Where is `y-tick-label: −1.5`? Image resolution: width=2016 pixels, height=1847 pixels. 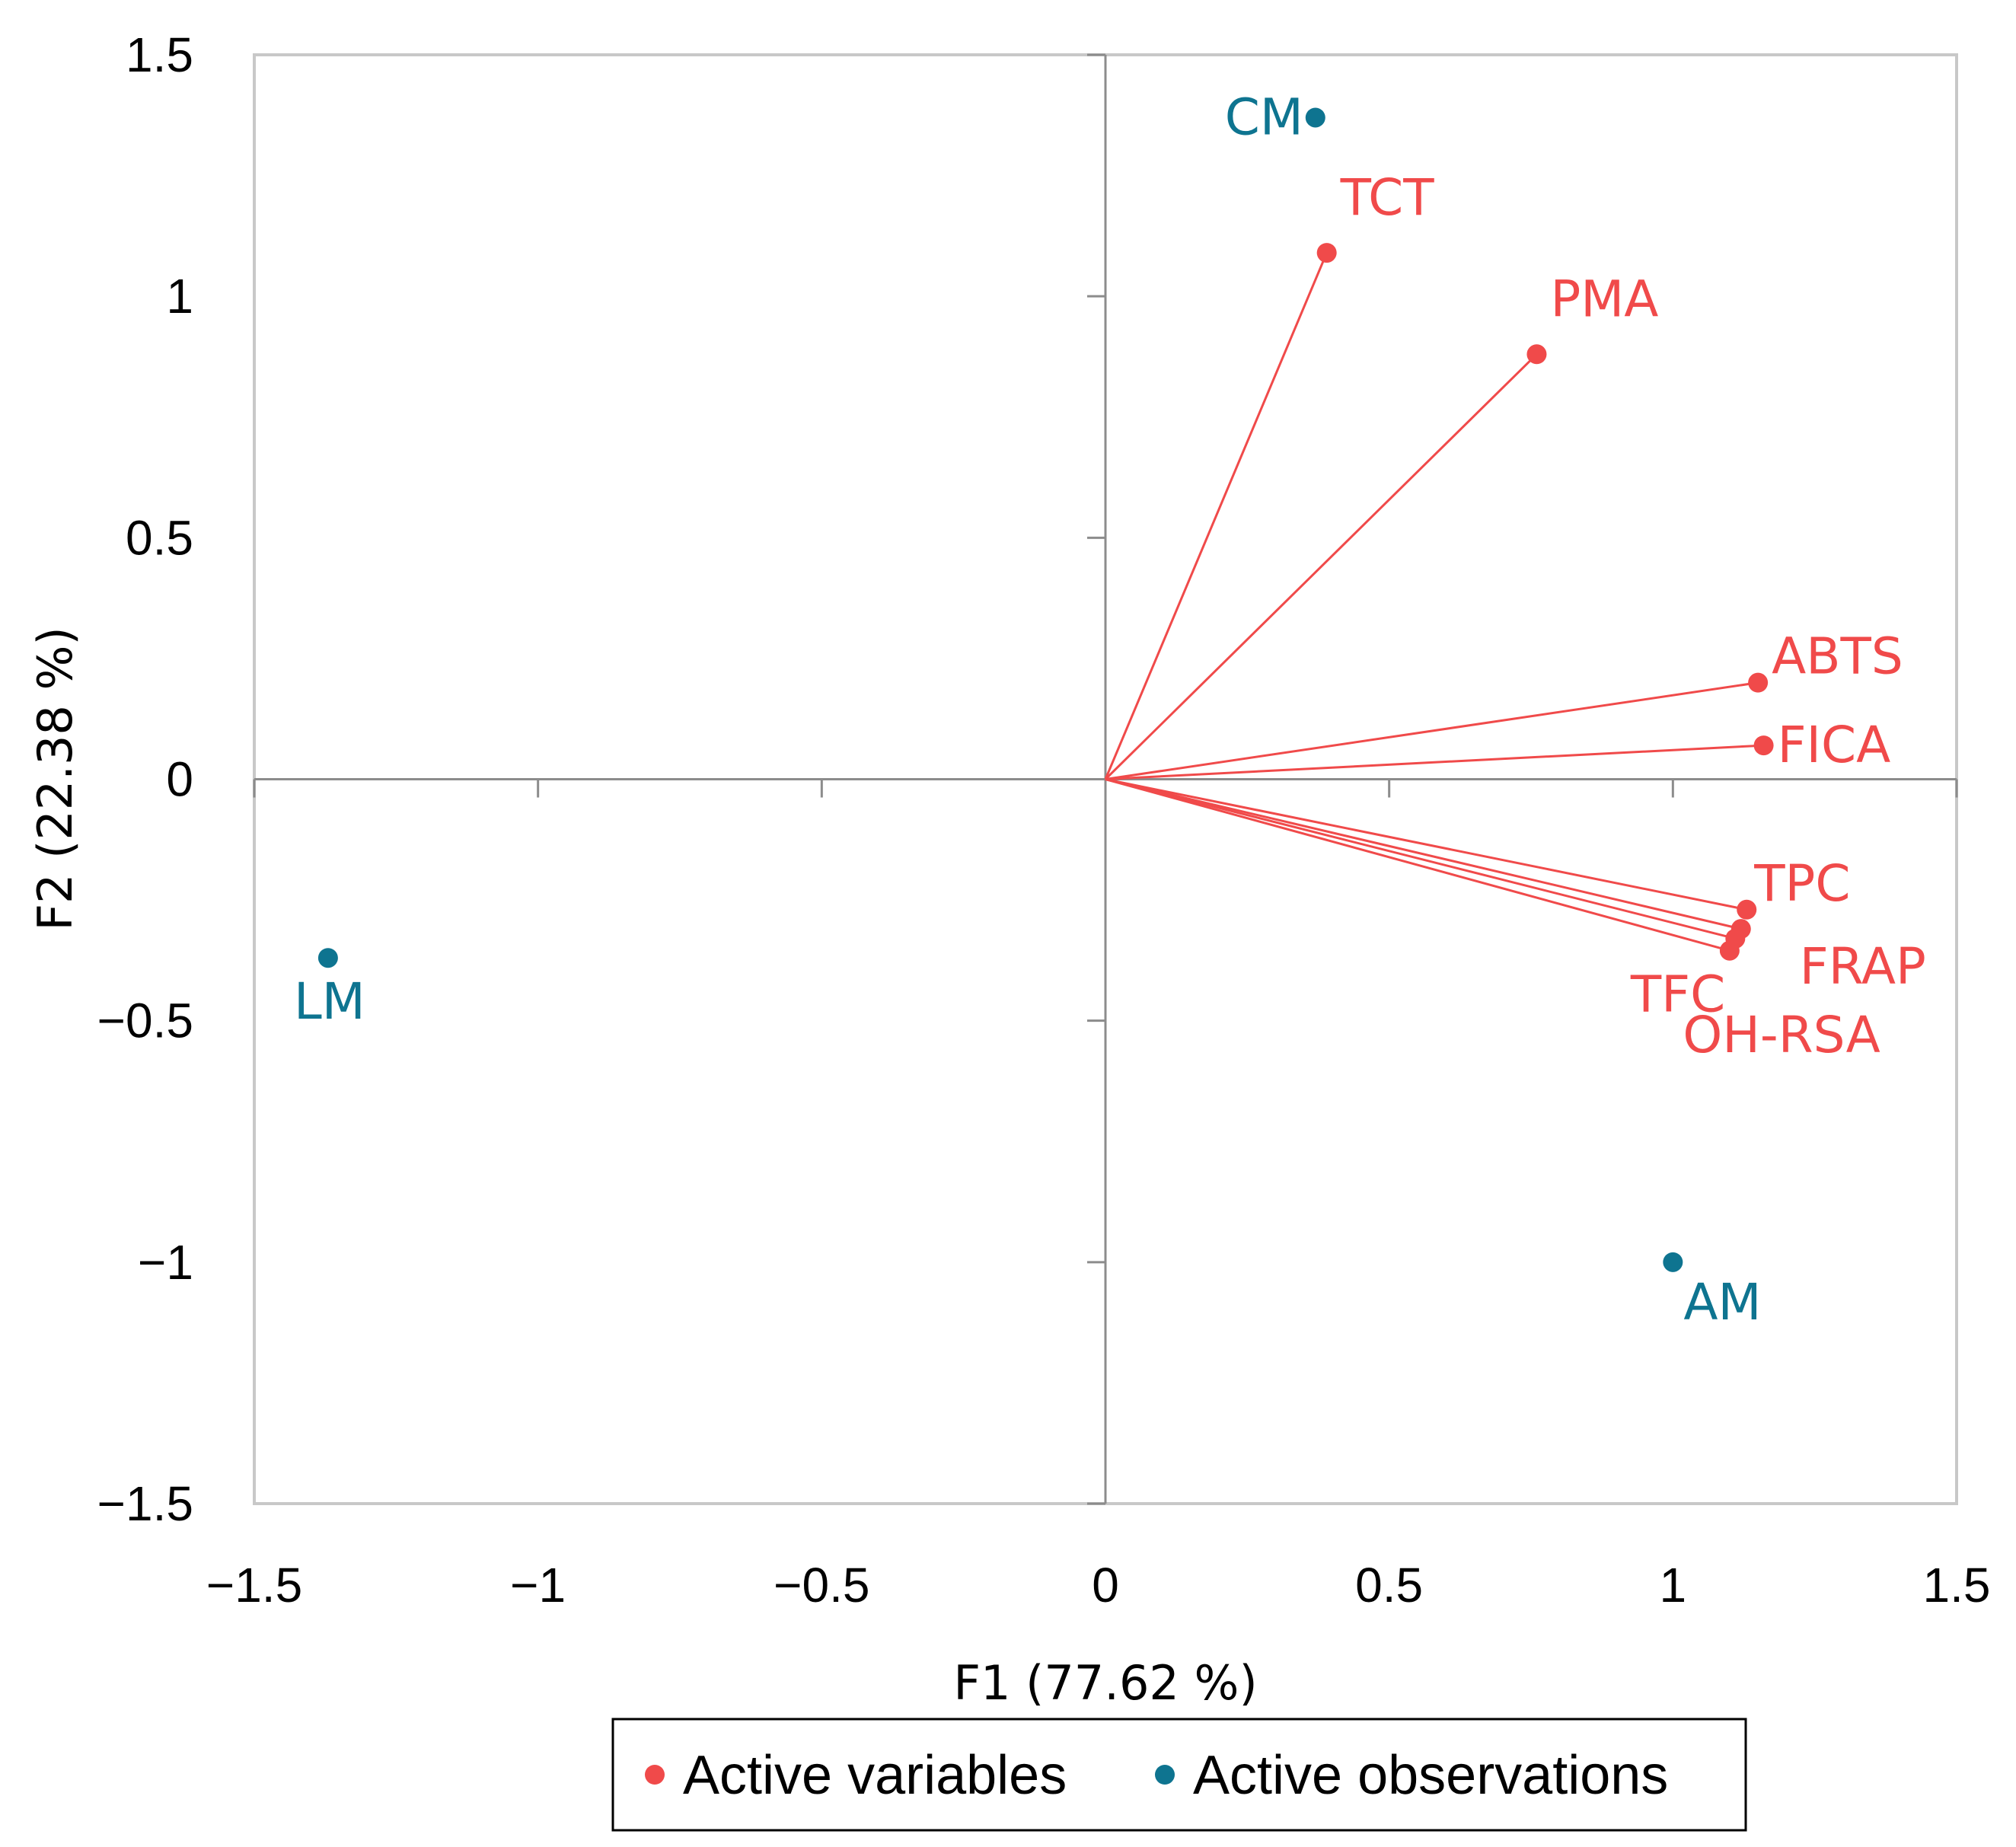
y-tick-label: −1.5 is located at coordinates (145, 1503).